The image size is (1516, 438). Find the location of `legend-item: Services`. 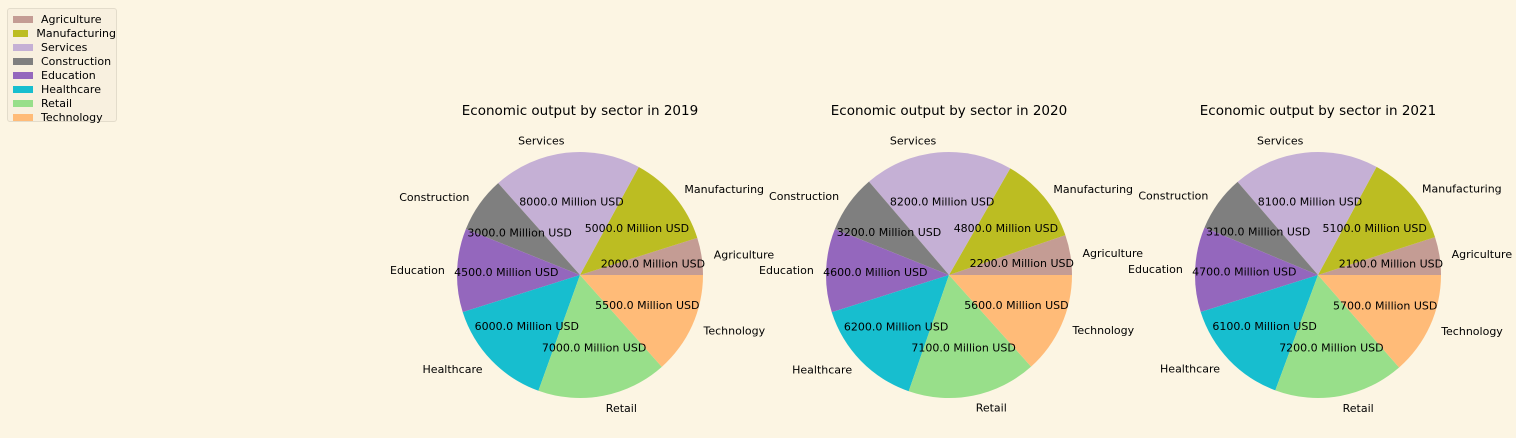

legend-item: Services is located at coordinates (64, 47).